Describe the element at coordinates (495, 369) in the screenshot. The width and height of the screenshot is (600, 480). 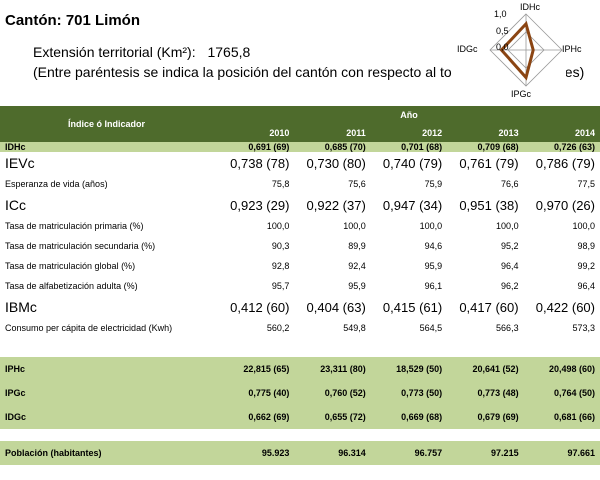
I see `row-value: 20,641 (52)` at that location.